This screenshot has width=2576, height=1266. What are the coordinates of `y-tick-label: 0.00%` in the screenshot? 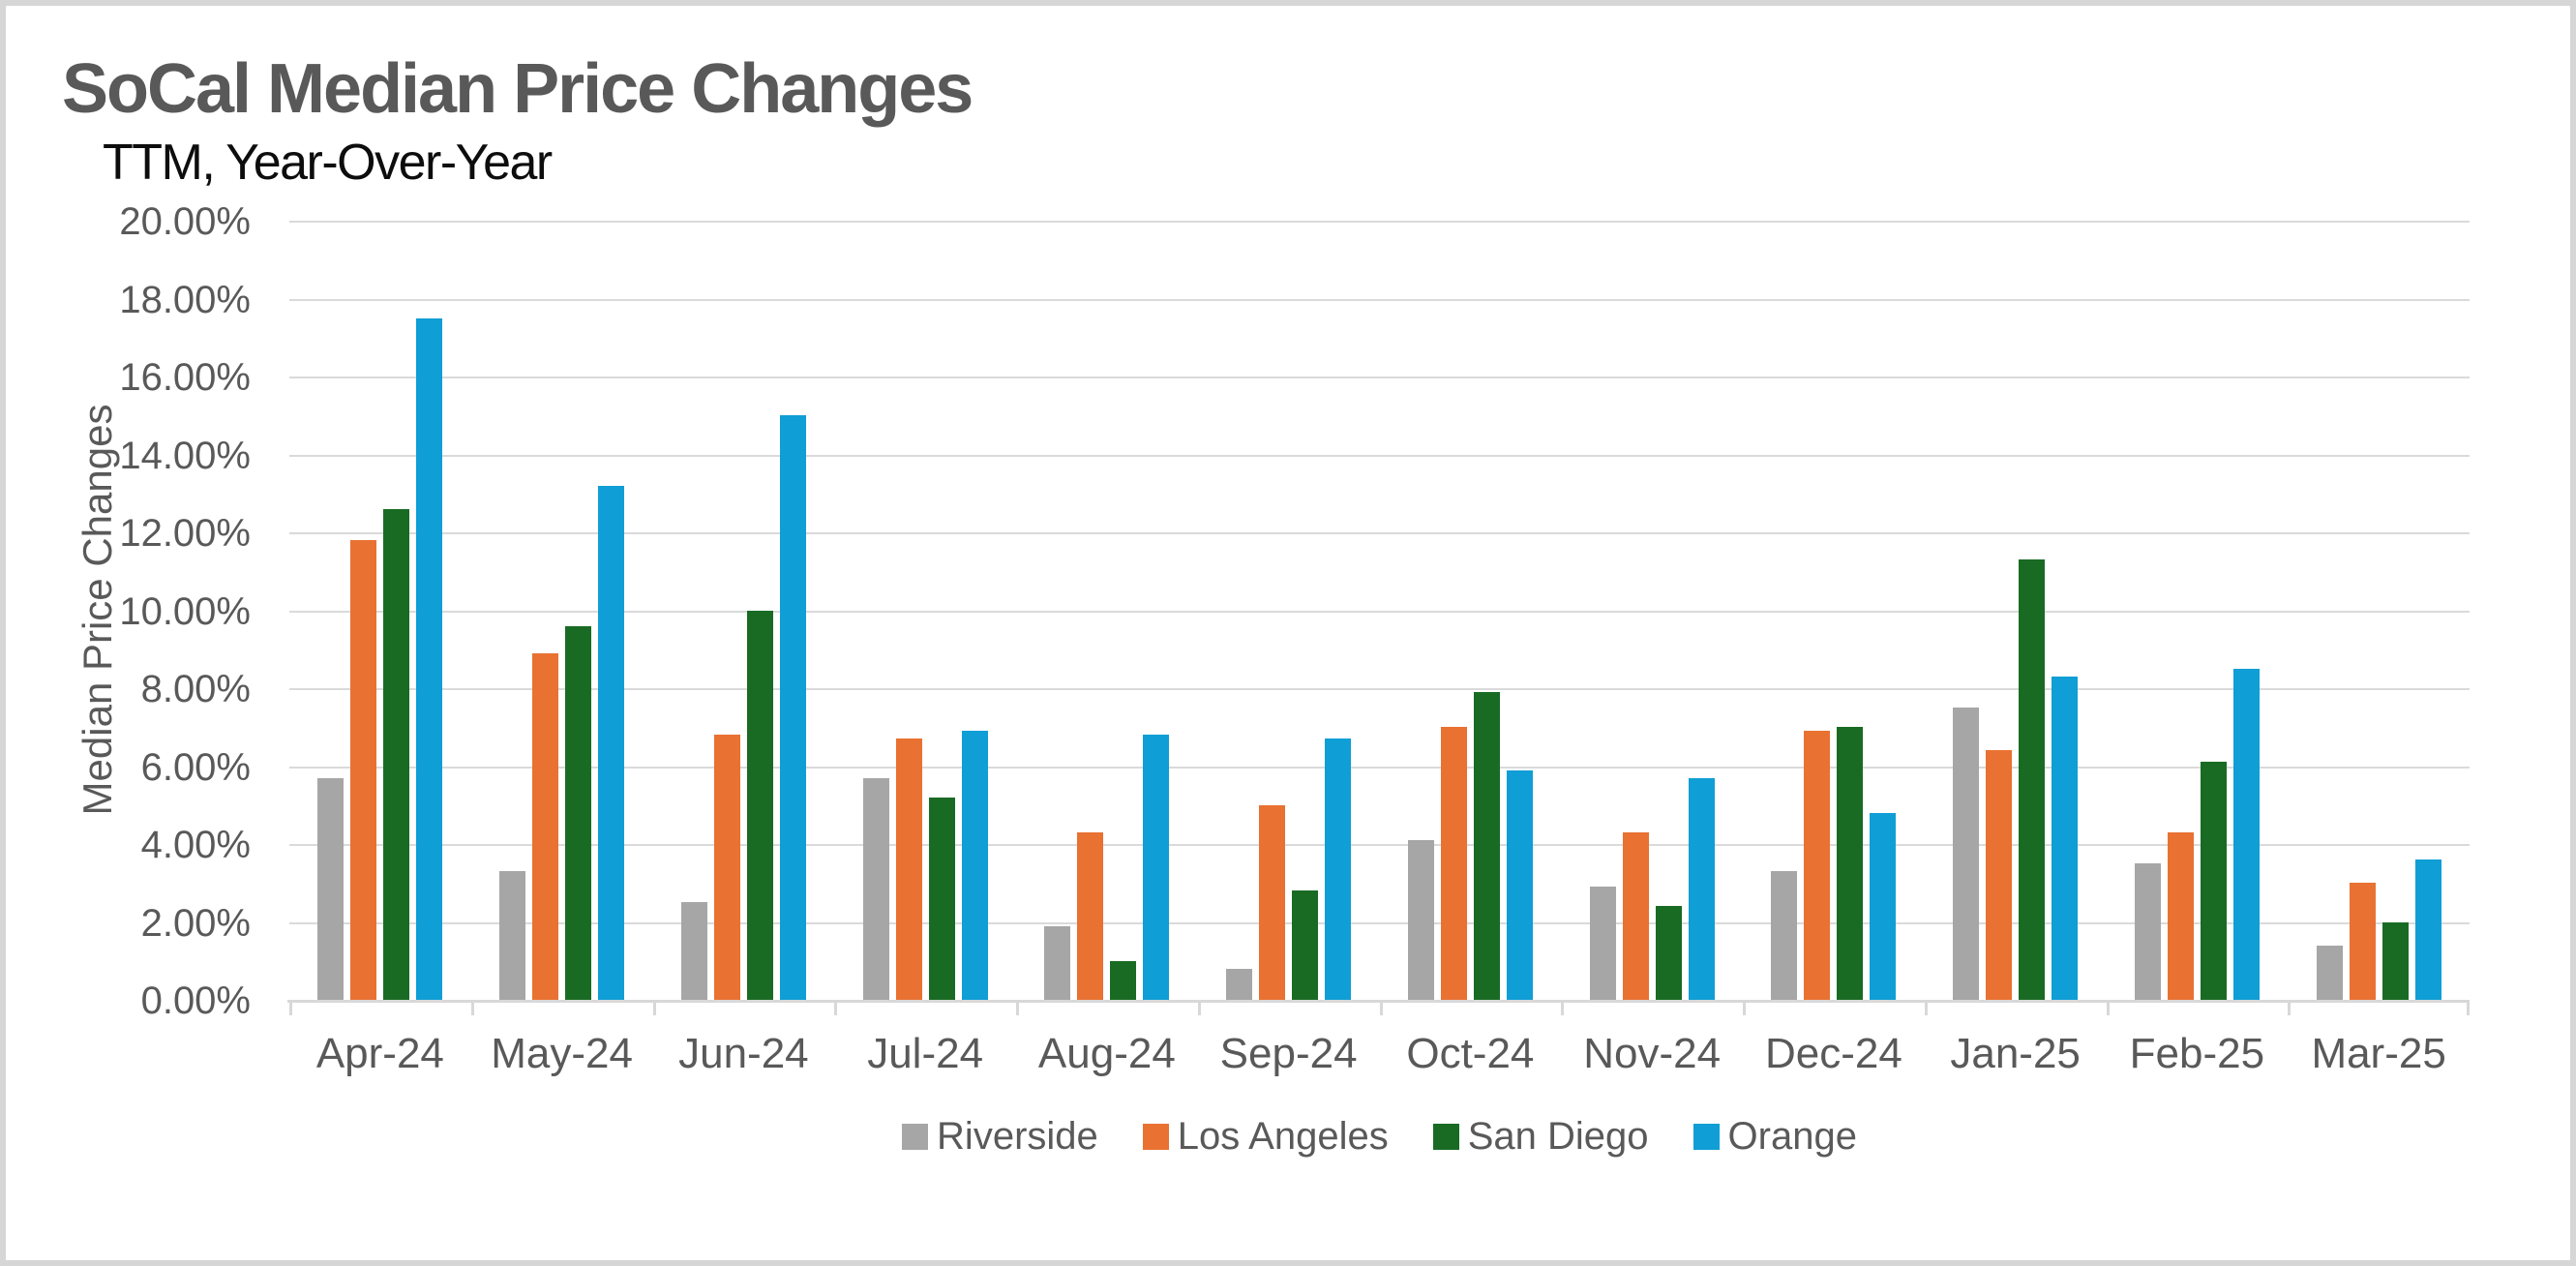 It's located at (195, 1001).